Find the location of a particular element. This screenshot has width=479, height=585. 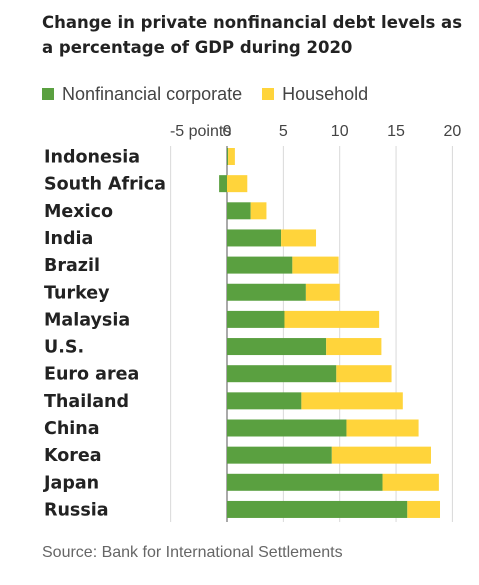

category-label: Russia is located at coordinates (76, 510).